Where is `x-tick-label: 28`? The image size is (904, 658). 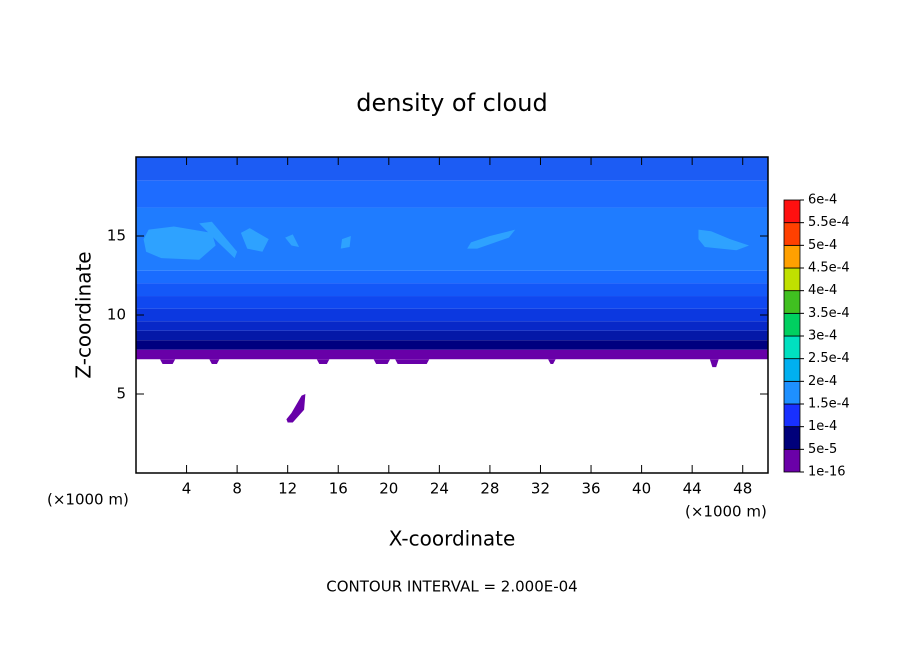 x-tick-label: 28 is located at coordinates (489, 489).